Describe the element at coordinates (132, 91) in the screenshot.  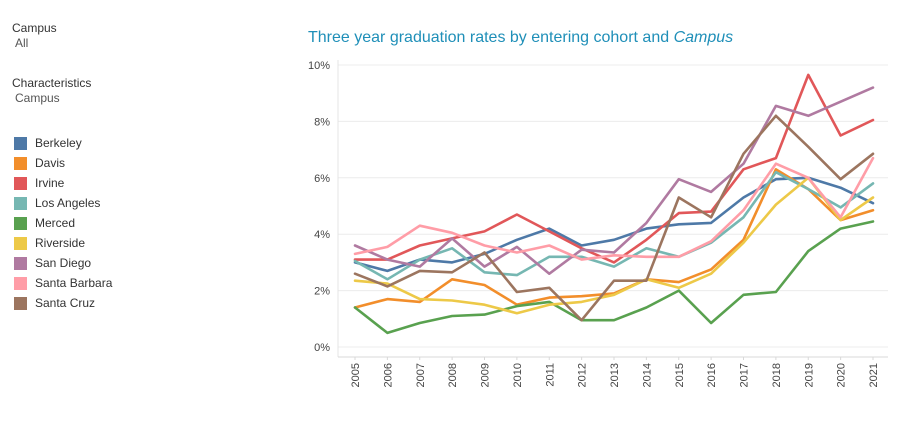
I see `characteristics-filter: Characteristics Campus` at that location.